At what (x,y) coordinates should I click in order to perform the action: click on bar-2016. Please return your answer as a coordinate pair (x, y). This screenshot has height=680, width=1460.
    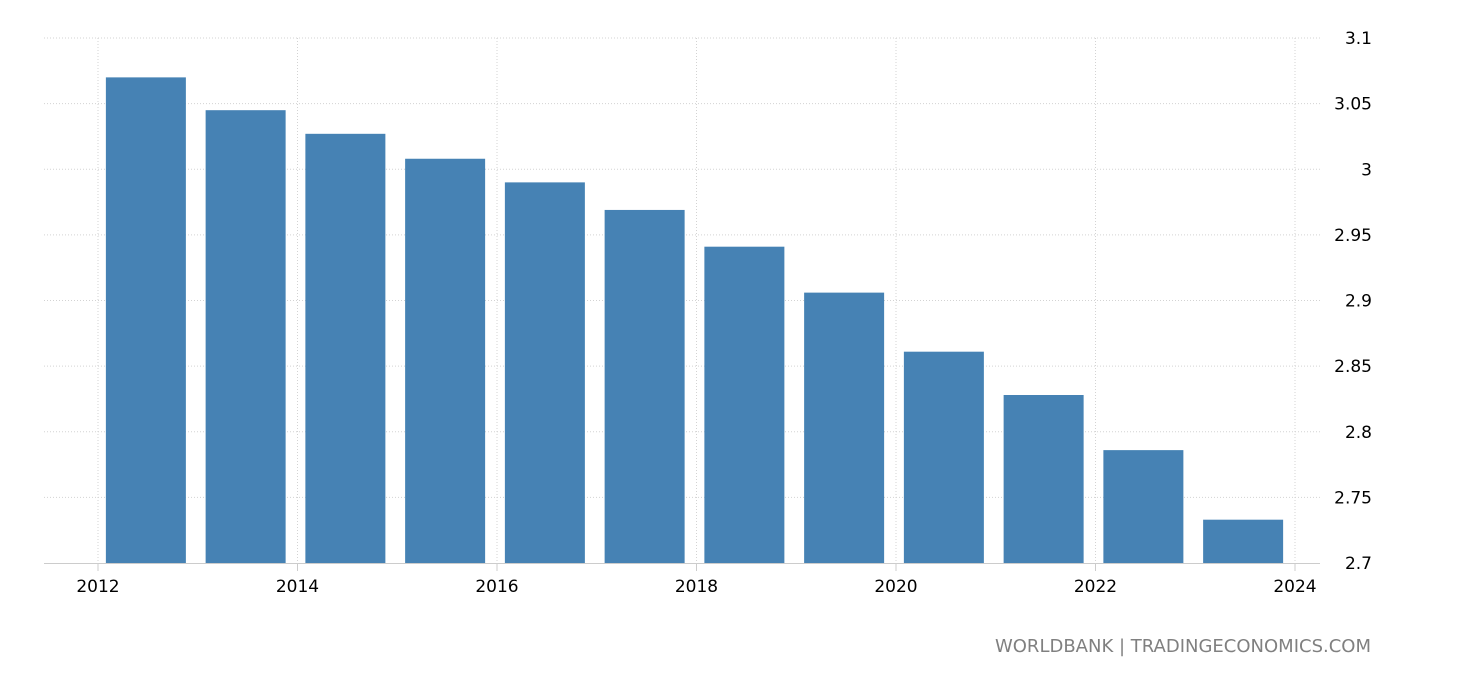
    Looking at the image, I should click on (544, 372).